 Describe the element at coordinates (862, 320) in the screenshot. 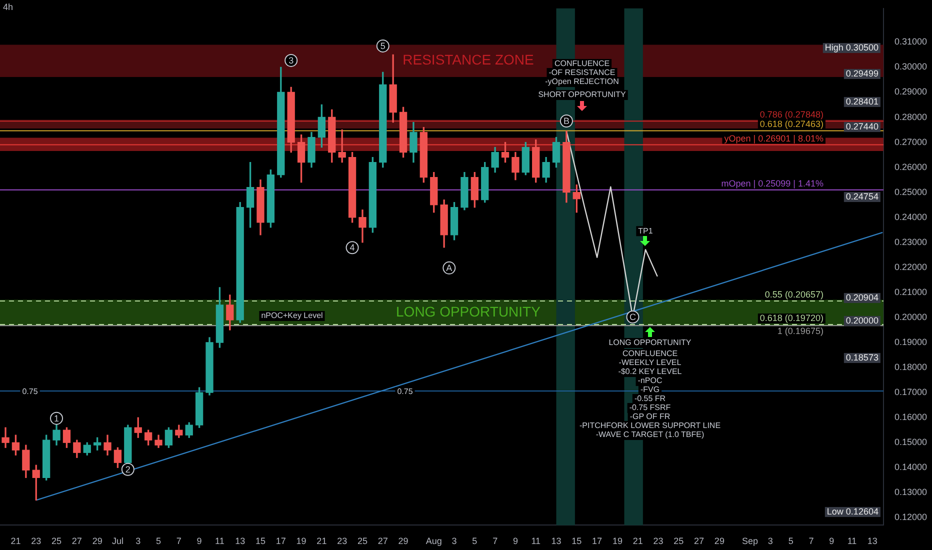

I see `annotation: 0.20000` at that location.